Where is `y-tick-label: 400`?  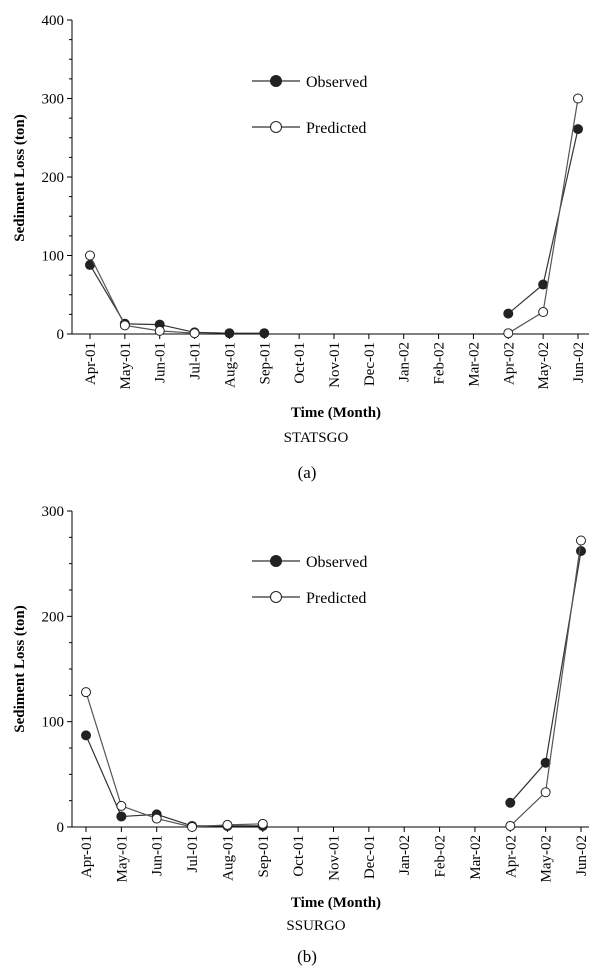 y-tick-label: 400 is located at coordinates (53, 21).